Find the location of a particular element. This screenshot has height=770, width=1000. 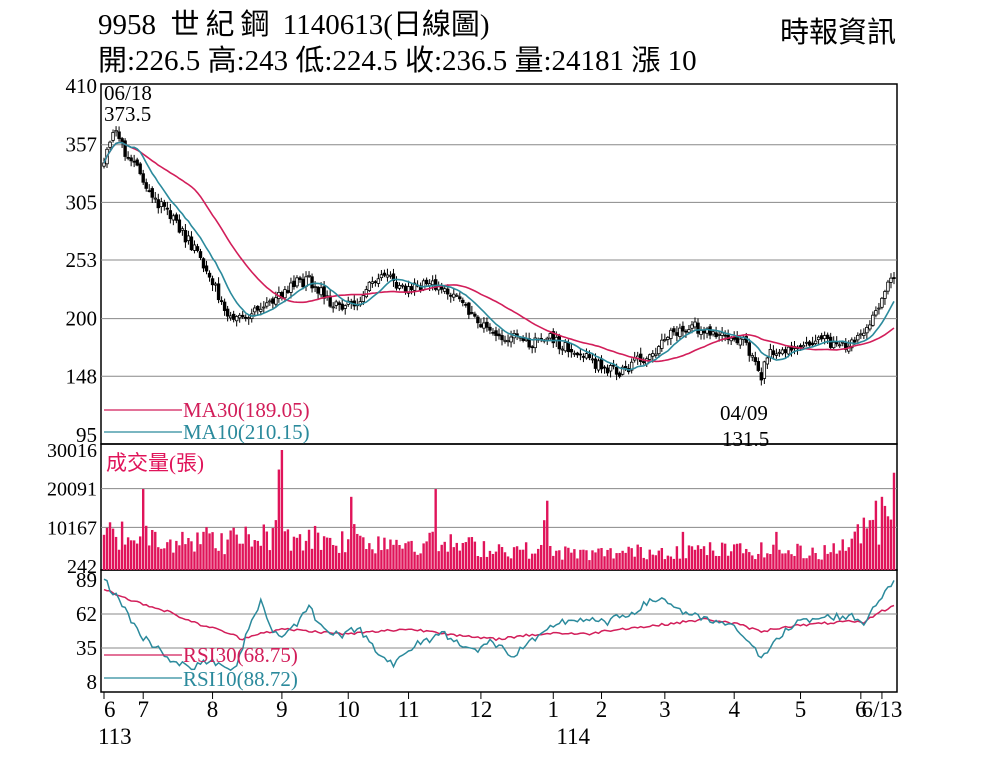

rsi-tick-label: 35 is located at coordinates (86, 648).